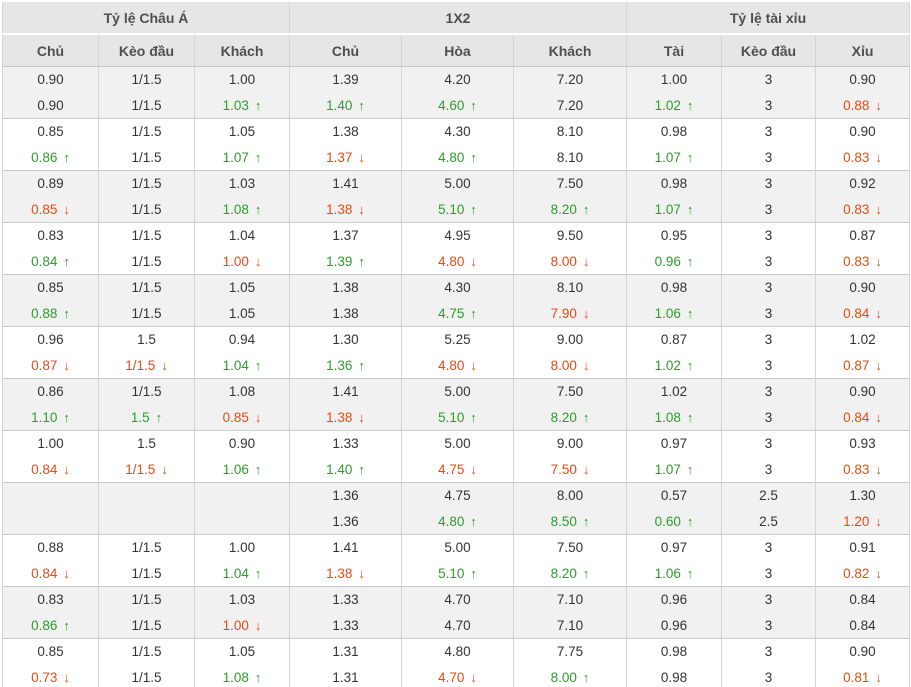 This screenshot has height=687, width=911. Describe the element at coordinates (50, 288) in the screenshot. I see `odds-value: 0.85` at that location.